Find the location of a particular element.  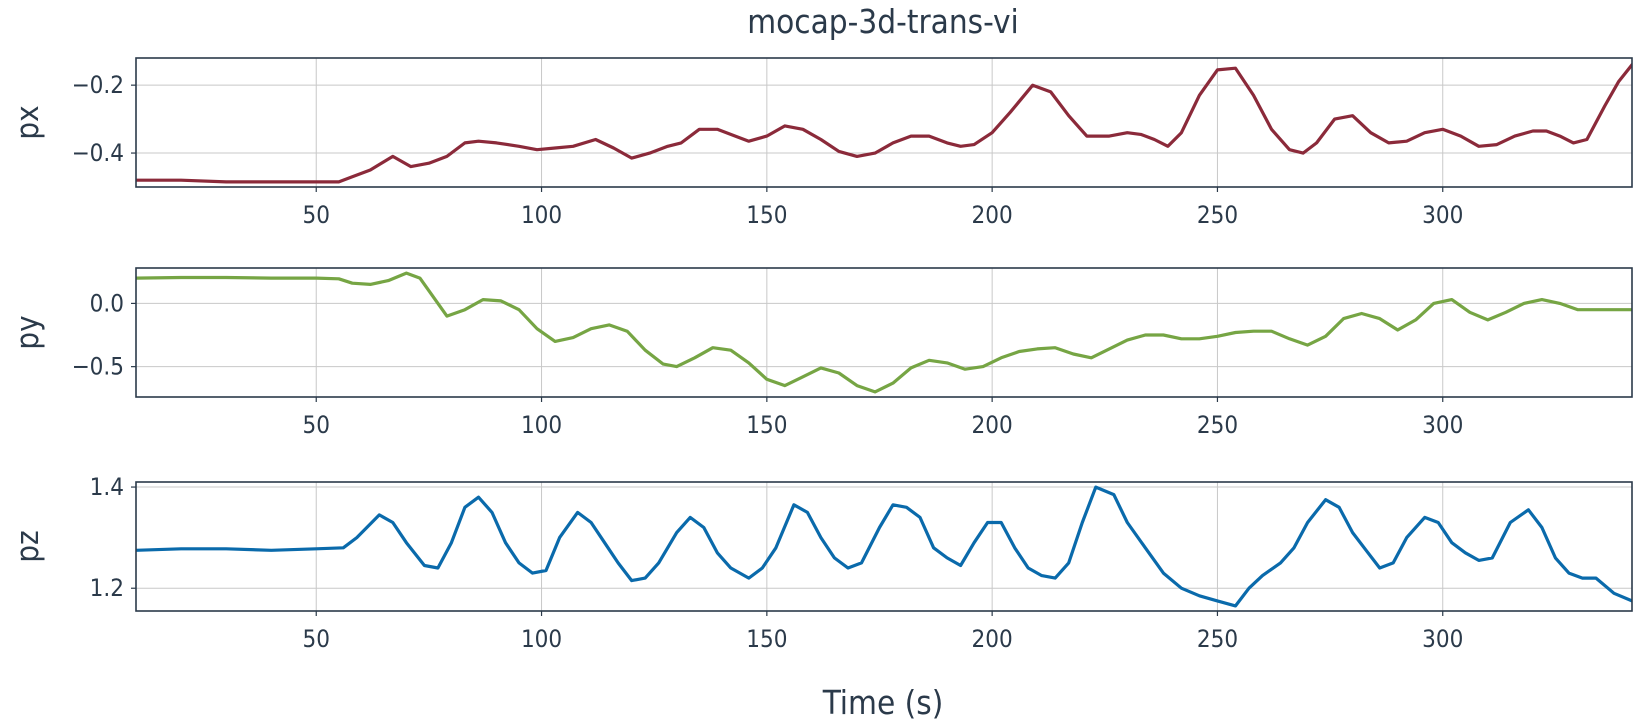

x-axis-label: Time (s) is located at coordinates (883, 702).